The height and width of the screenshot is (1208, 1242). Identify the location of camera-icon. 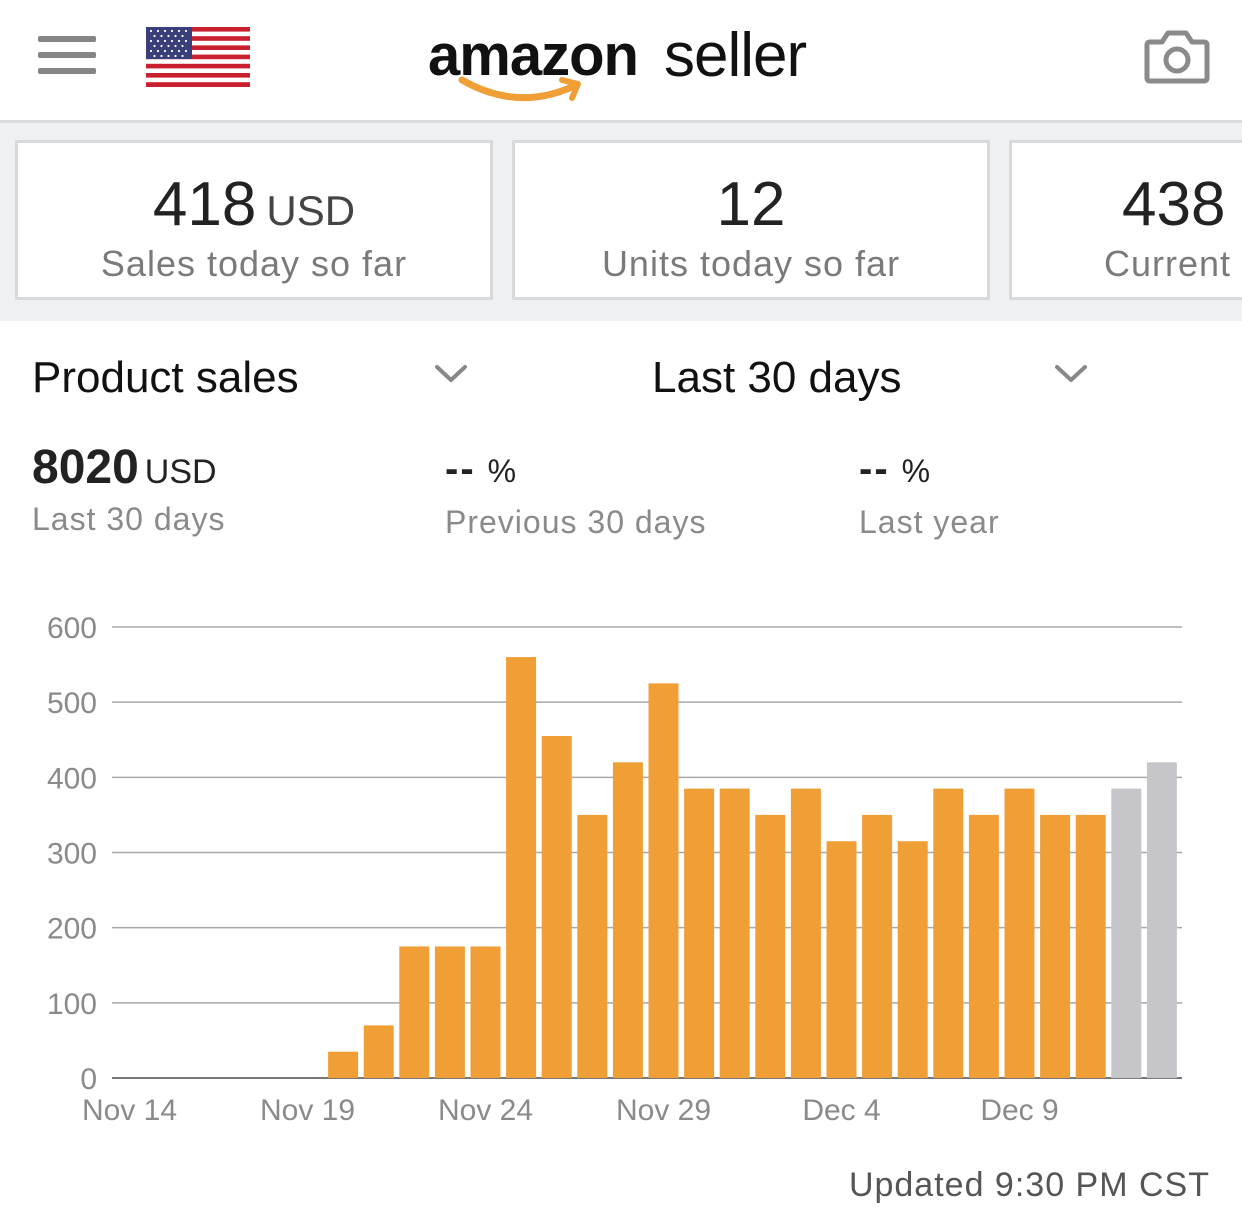
(1177, 56).